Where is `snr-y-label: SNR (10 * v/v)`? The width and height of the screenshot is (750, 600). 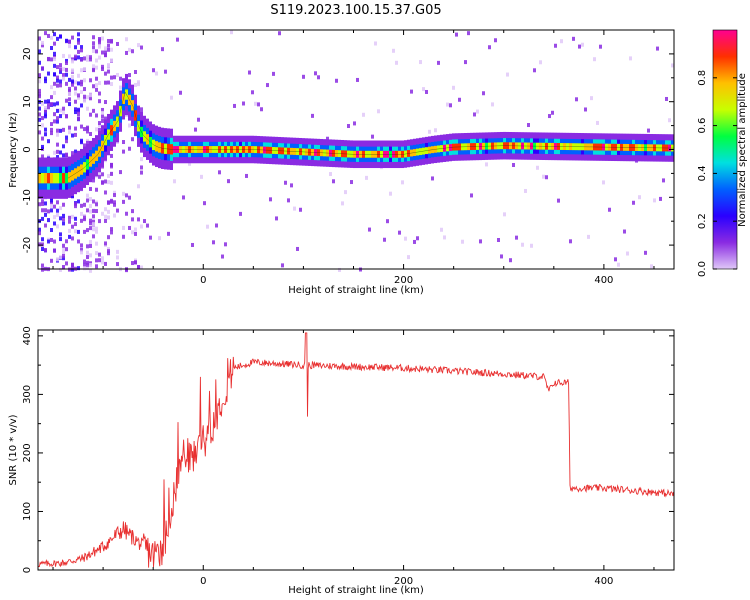
snr-y-label: SNR (10 * v/v) is located at coordinates (13, 449).